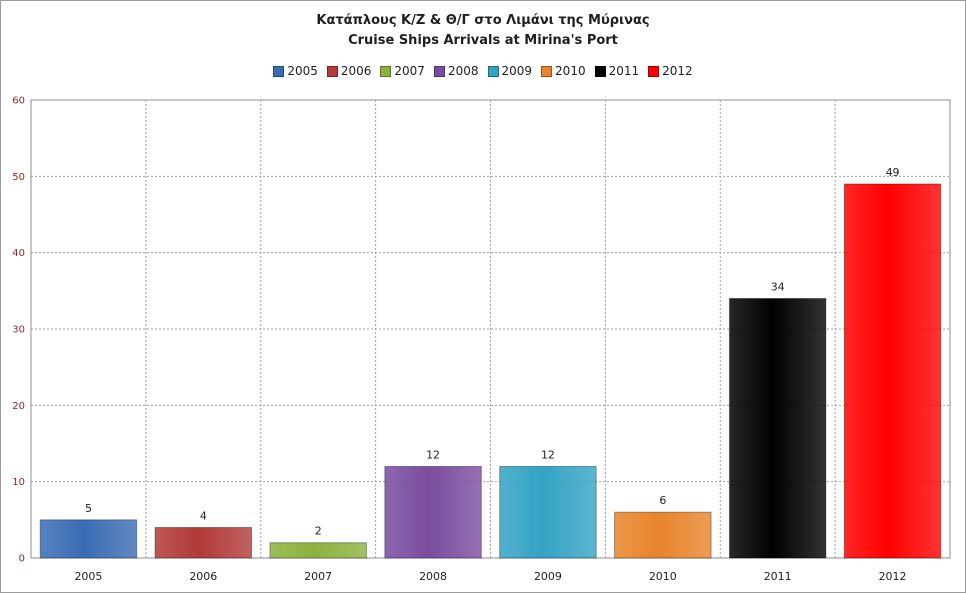 The height and width of the screenshot is (593, 966). What do you see at coordinates (318, 531) in the screenshot?
I see `data-label-2007: 2` at bounding box center [318, 531].